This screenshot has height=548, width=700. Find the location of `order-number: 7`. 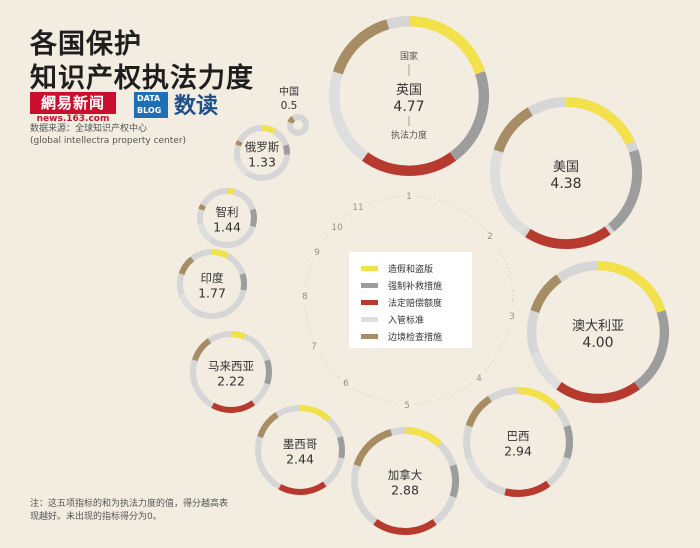

order-number: 7 is located at coordinates (314, 347).